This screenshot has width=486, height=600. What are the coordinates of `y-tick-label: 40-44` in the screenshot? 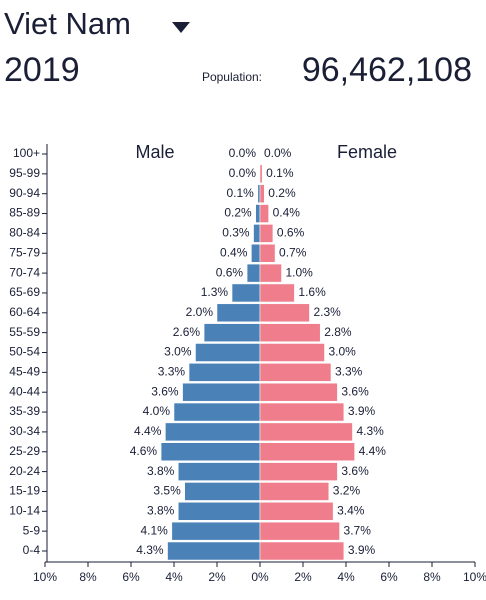 It's located at (24, 391).